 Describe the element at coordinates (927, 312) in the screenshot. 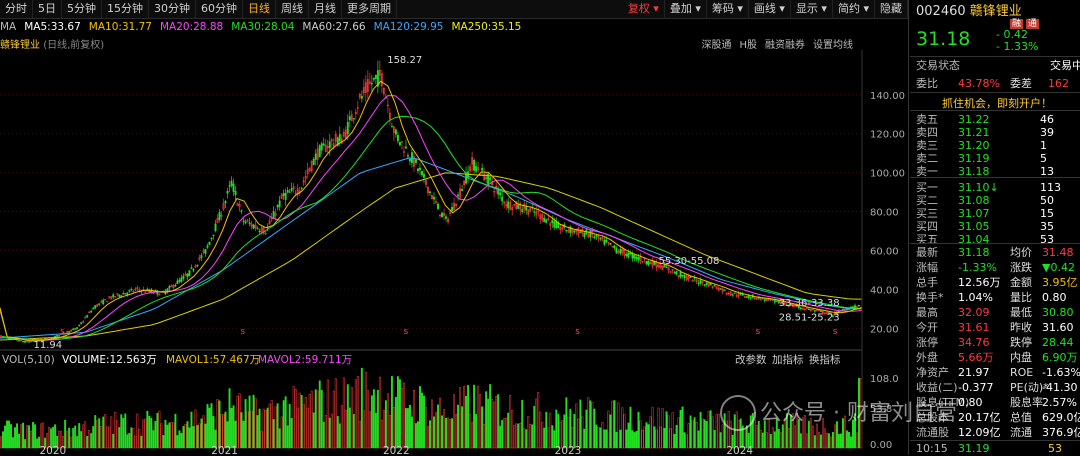

I see `stat-label: 最高` at that location.